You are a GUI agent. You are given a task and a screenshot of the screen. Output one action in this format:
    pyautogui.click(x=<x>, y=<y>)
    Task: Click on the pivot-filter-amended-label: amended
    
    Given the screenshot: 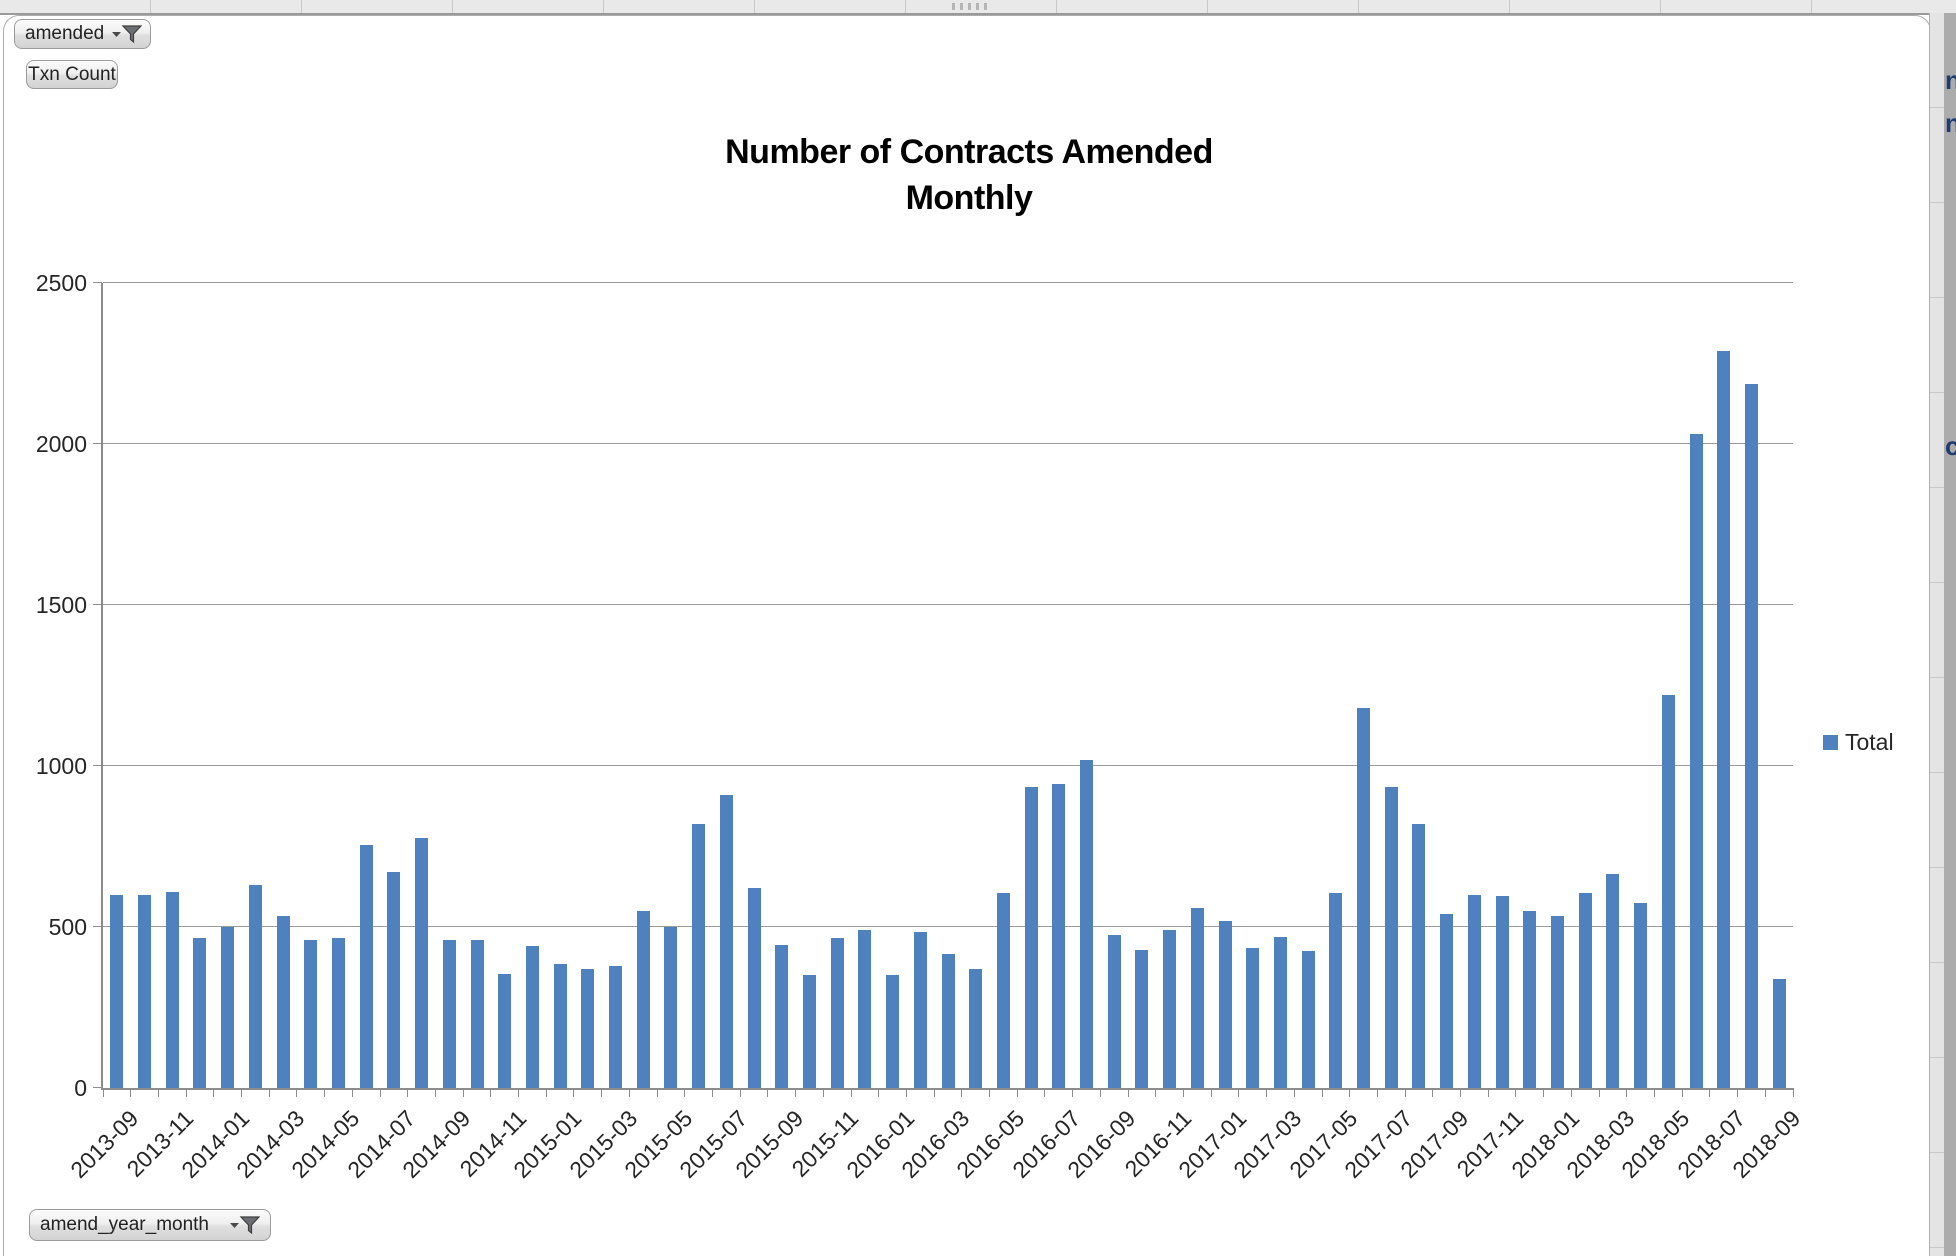 What is the action you would take?
    pyautogui.click(x=65, y=33)
    